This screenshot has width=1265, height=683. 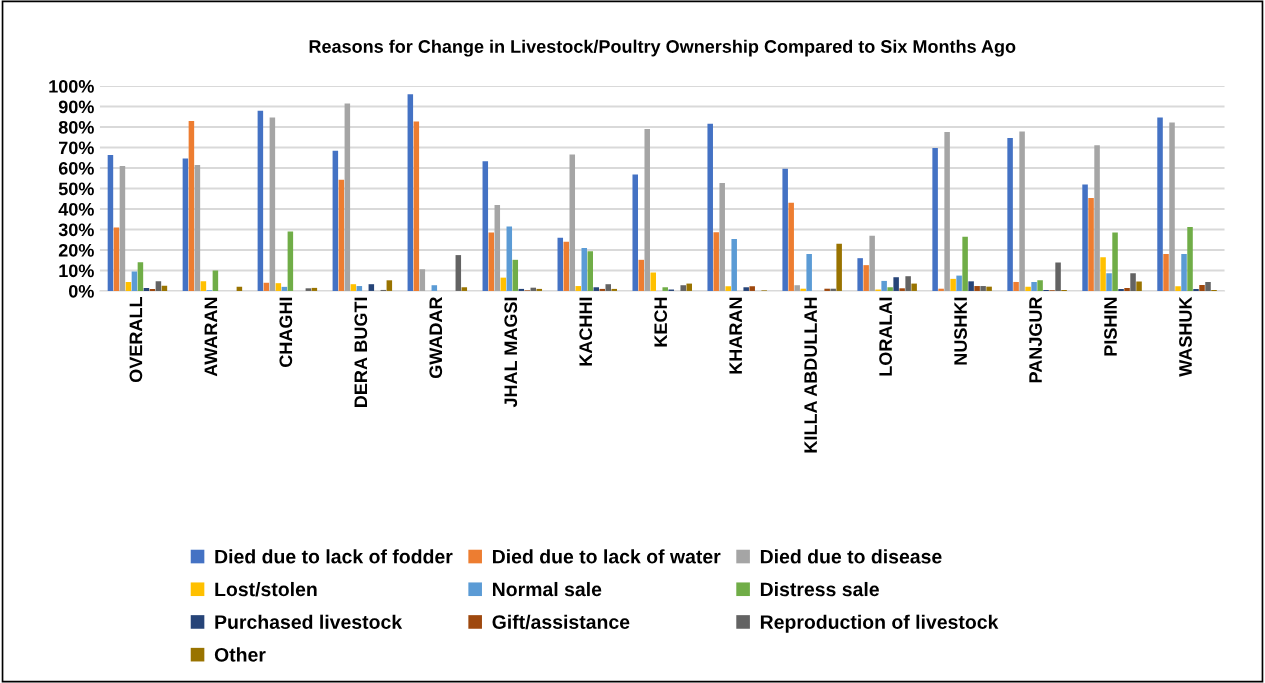 I want to click on y-tick-label: 20%, so click(x=76, y=250).